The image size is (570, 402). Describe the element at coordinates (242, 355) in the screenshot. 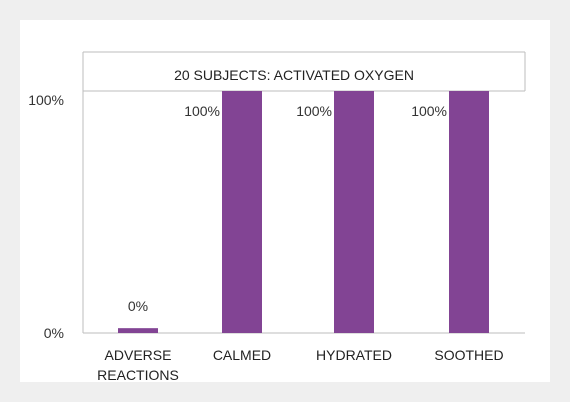

I see `category-label: CALMED` at that location.